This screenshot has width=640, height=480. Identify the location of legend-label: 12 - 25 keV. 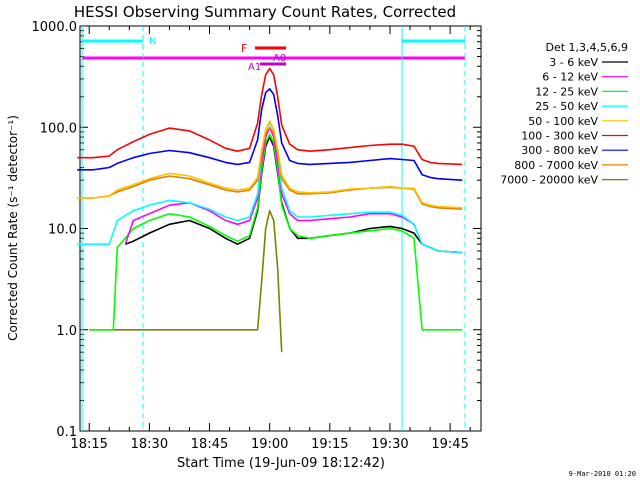
(566, 91).